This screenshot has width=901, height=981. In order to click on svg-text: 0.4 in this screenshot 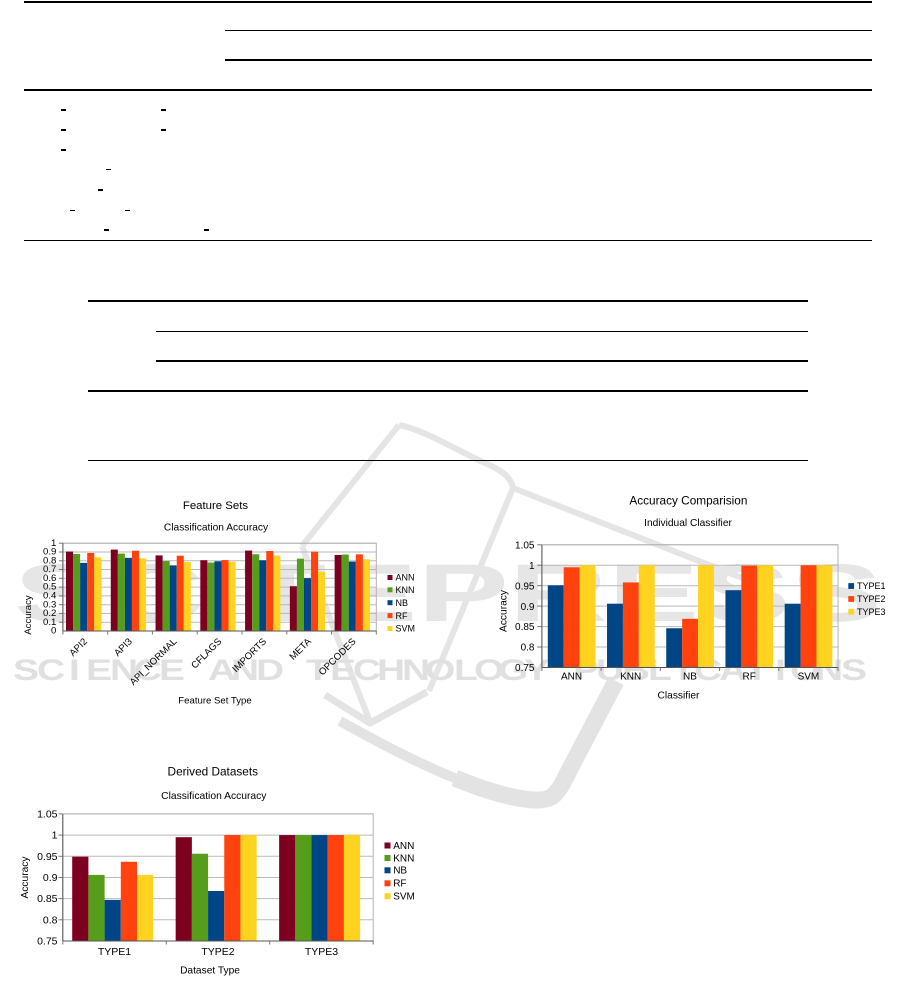, I will do `click(50, 596)`.